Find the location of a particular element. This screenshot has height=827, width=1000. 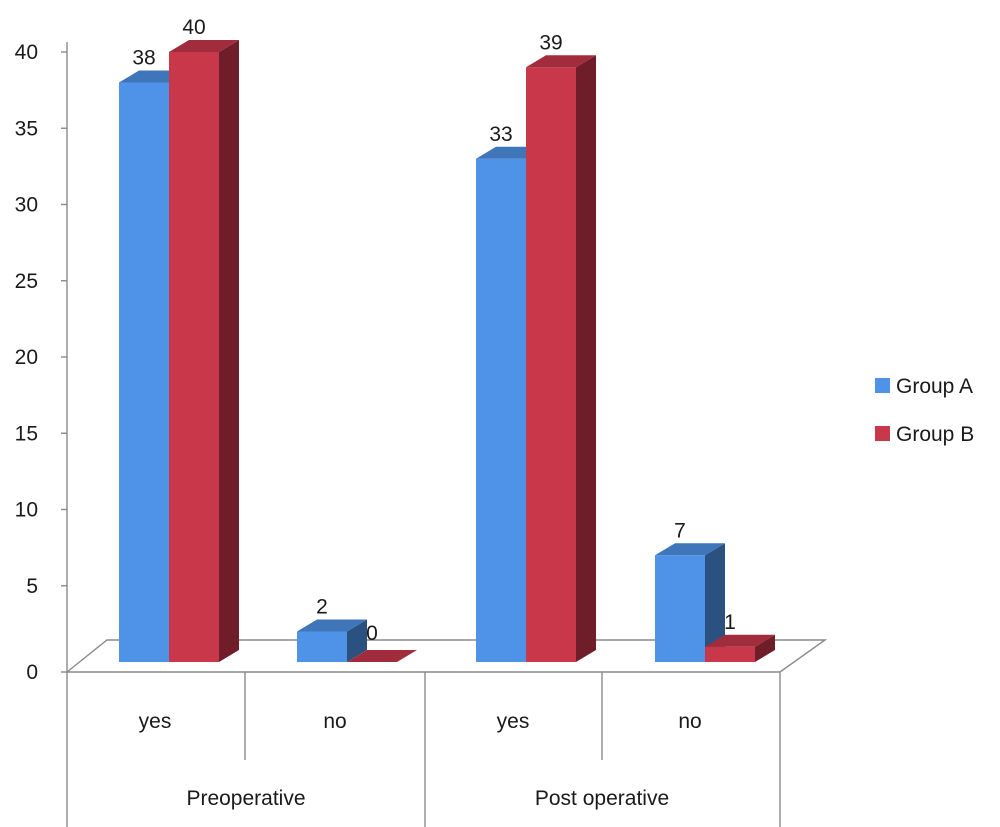

x-group-label: Preoperative is located at coordinates (245, 798).